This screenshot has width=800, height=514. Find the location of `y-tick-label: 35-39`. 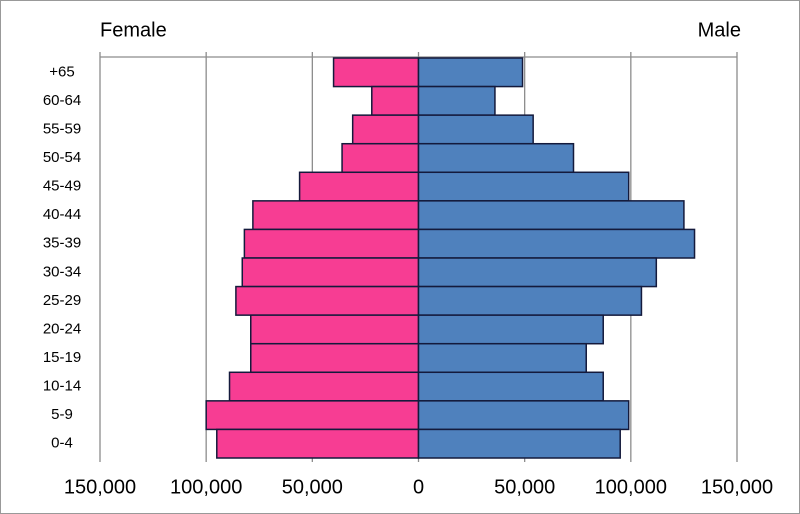

y-tick-label: 35-39 is located at coordinates (62, 243).